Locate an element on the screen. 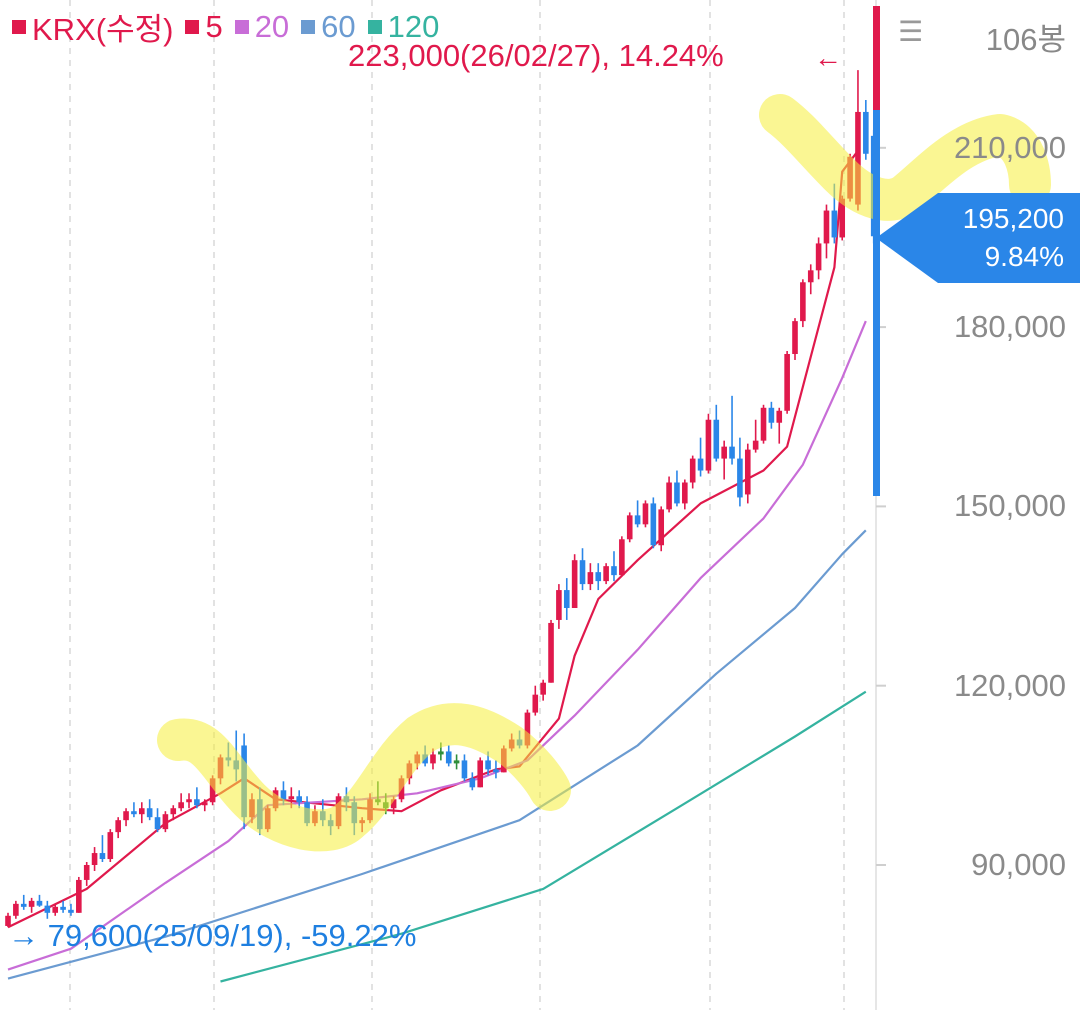 This screenshot has width=1080, height=1010. y-tick-label: 180,000 is located at coordinates (1009, 327).